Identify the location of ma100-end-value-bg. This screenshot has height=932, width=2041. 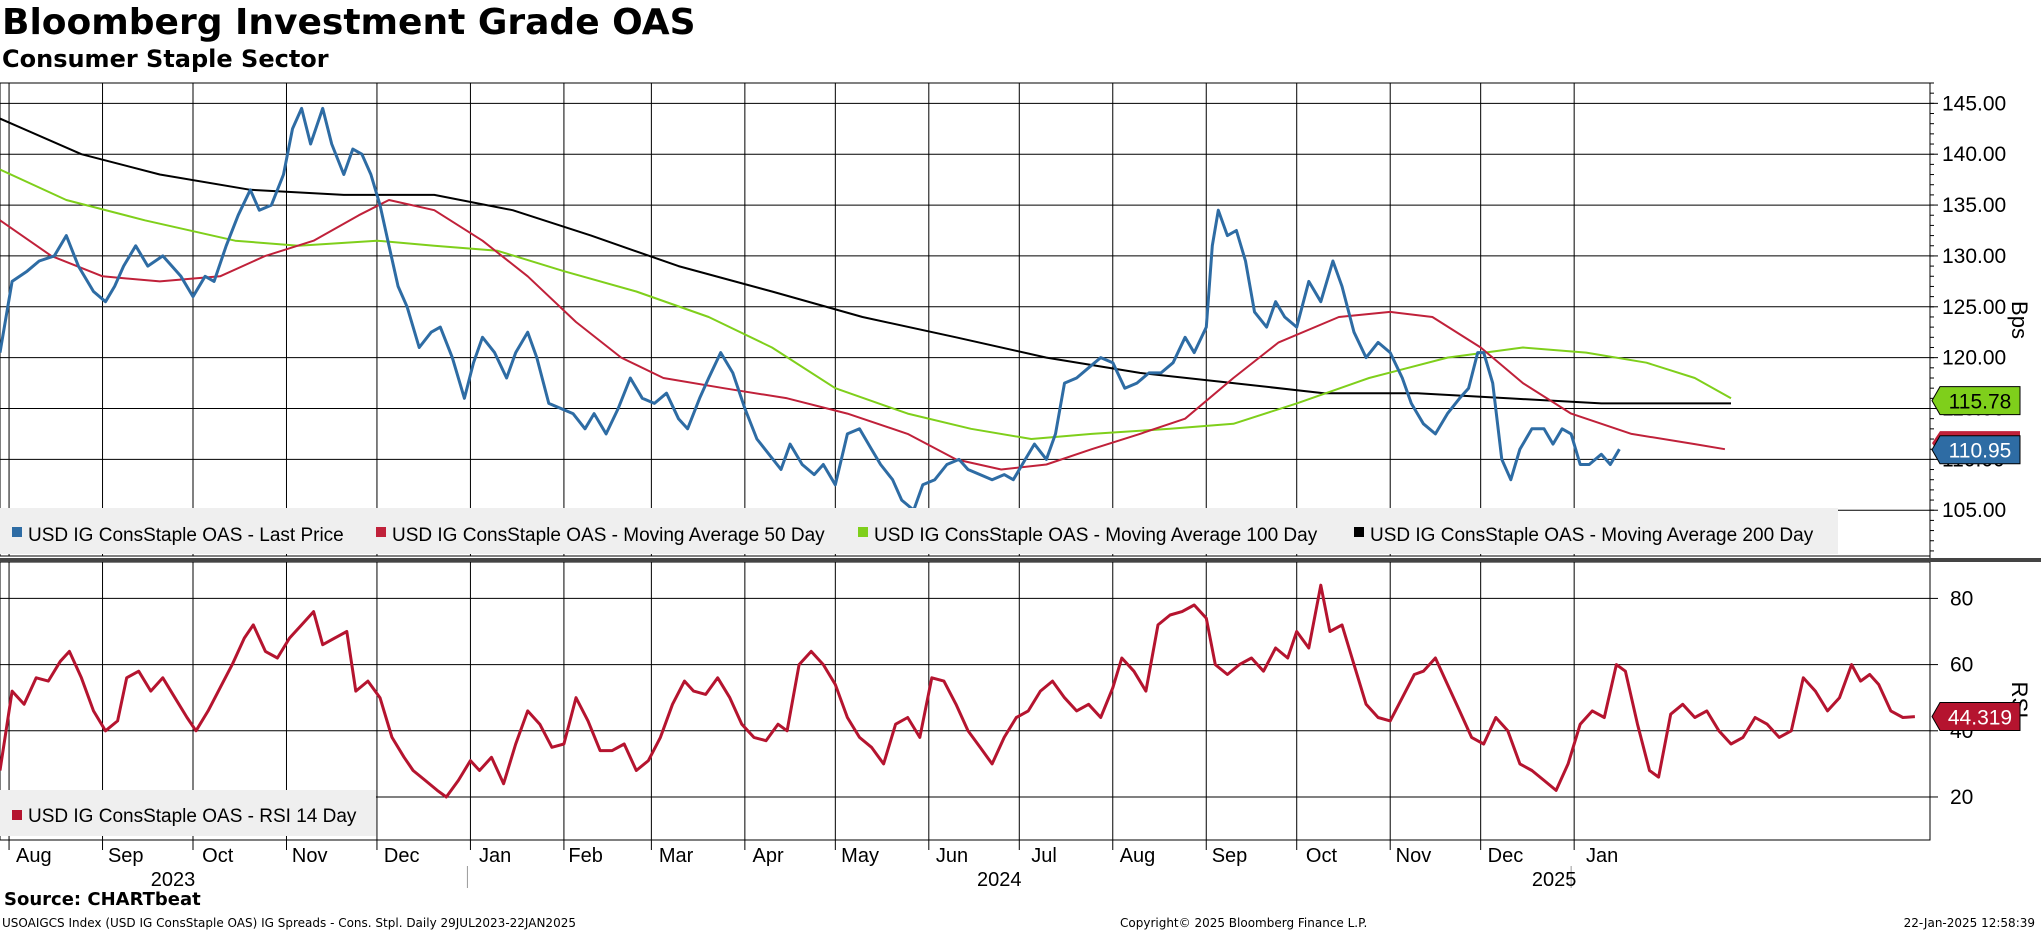
(1976, 401).